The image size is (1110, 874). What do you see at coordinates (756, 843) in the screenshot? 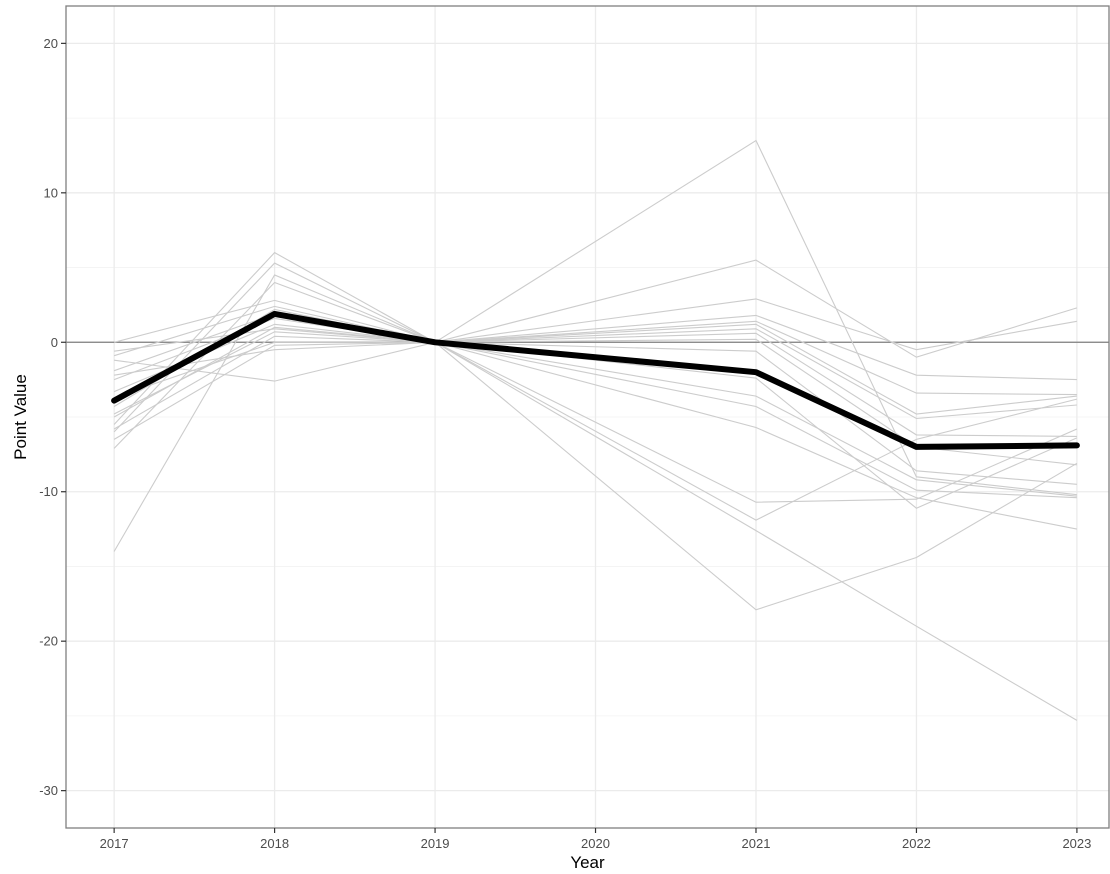
I see `x-tick-label: 2021` at bounding box center [756, 843].